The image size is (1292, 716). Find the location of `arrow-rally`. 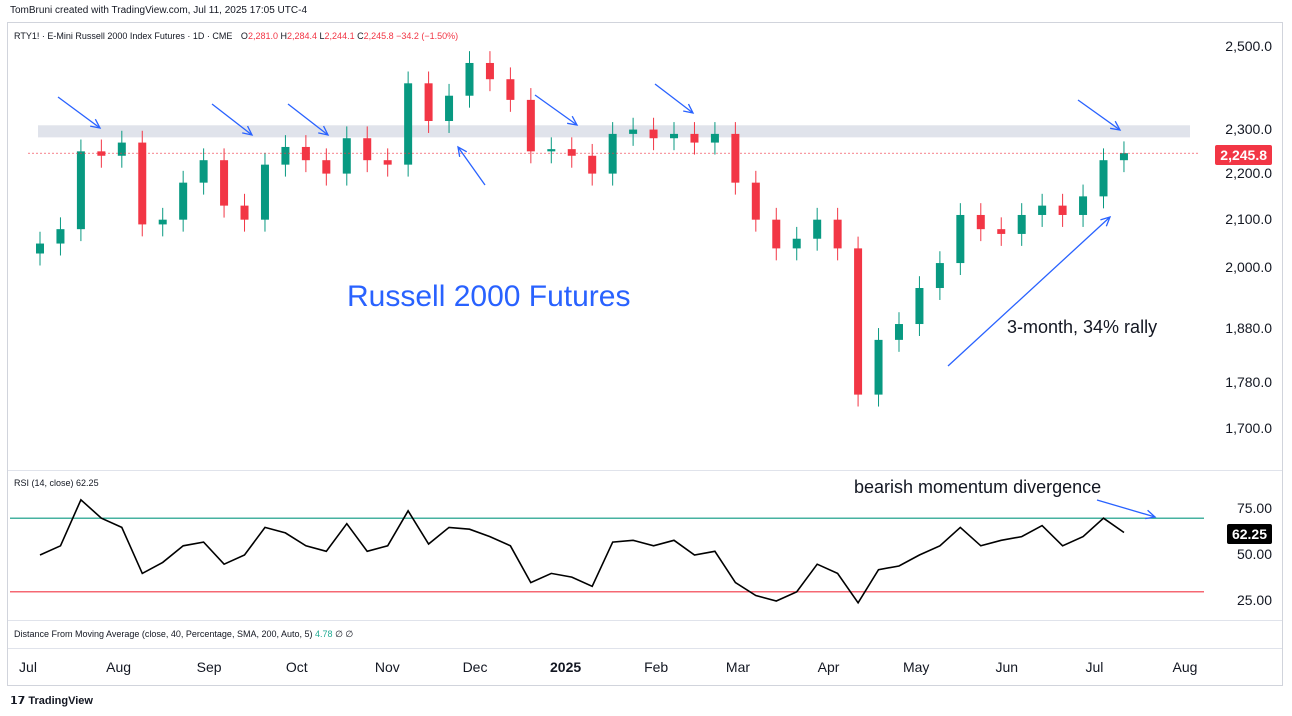

arrow-rally is located at coordinates (1029, 291).